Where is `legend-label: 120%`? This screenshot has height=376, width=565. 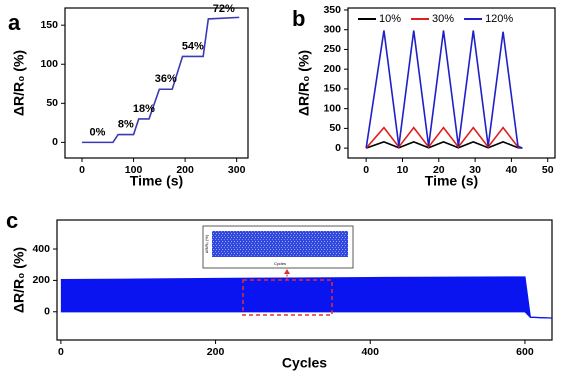
legend-label: 120% is located at coordinates (499, 19).